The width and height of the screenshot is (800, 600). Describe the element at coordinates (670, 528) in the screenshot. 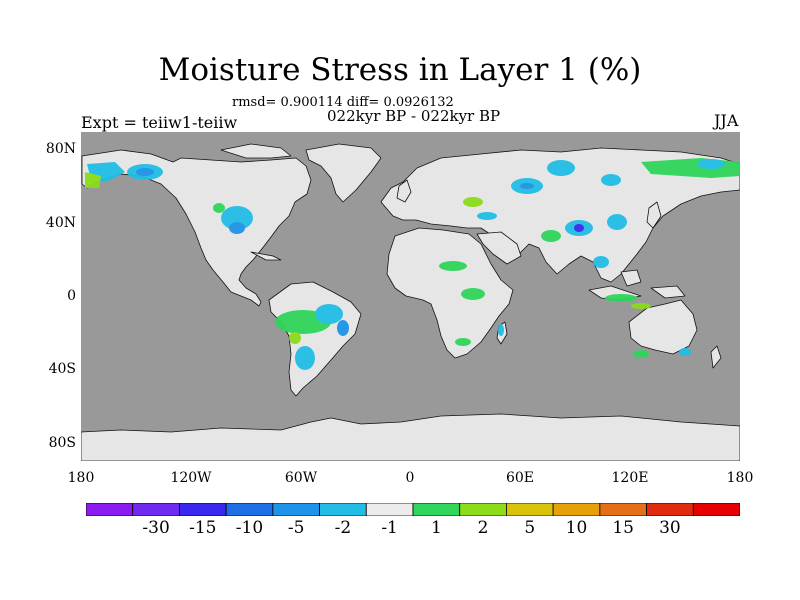

I see `colorbar-label: 30` at that location.